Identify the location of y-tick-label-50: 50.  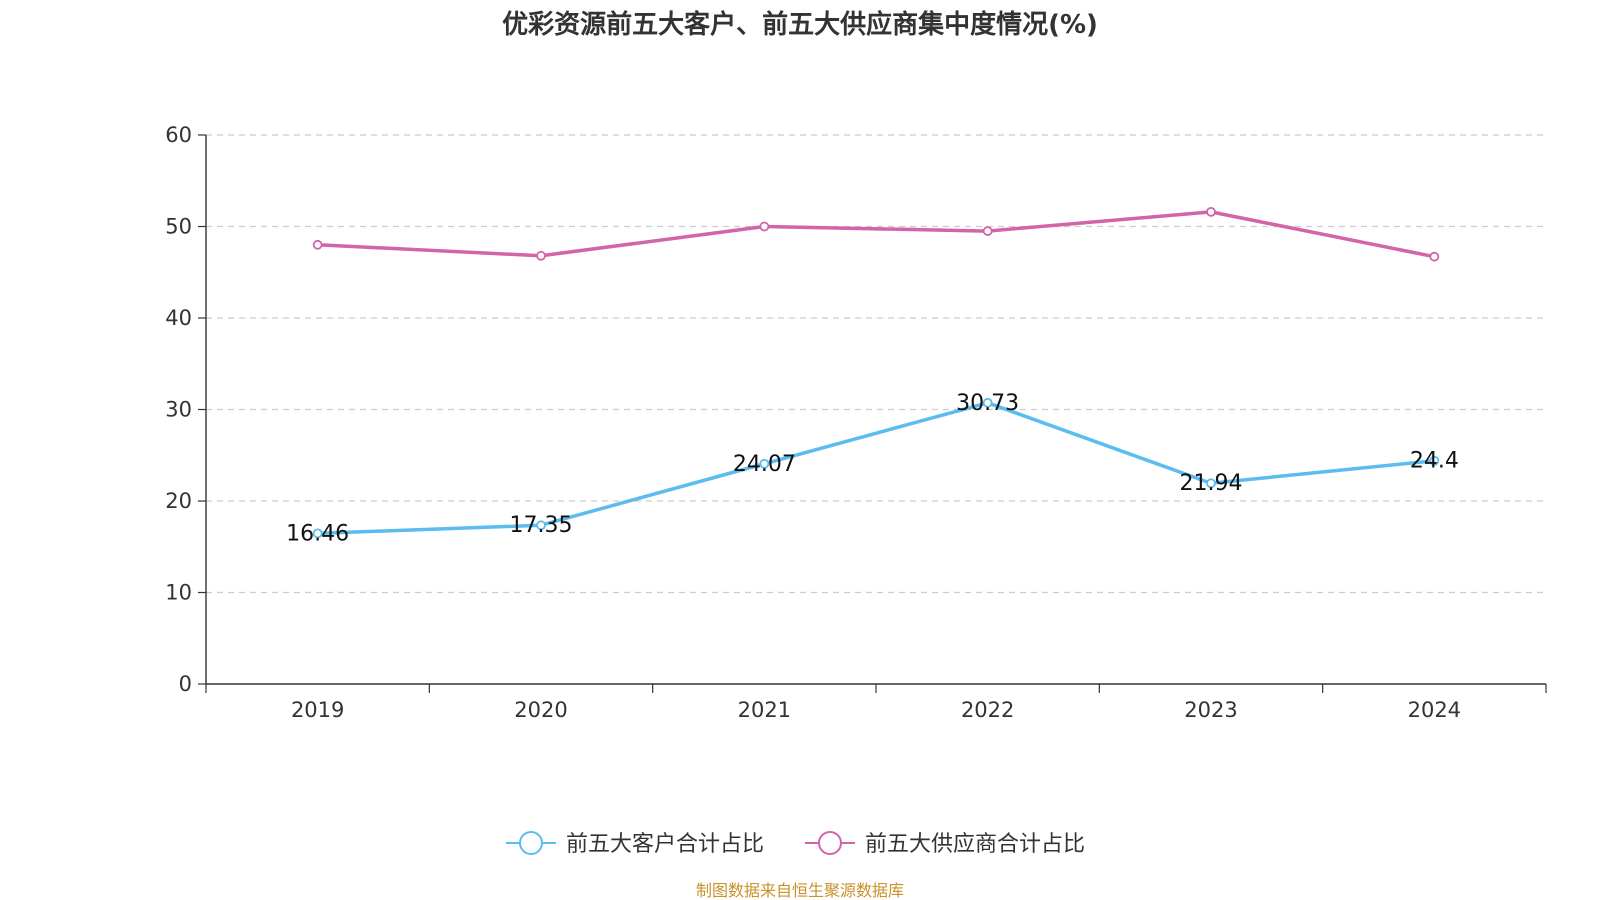
(178, 227).